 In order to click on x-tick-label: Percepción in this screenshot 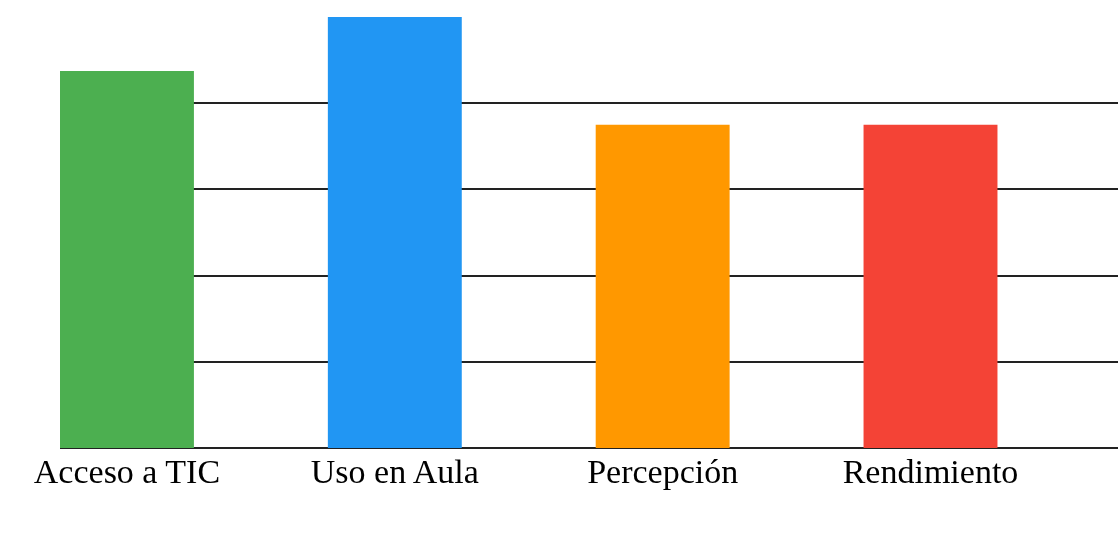, I will do `click(663, 471)`.